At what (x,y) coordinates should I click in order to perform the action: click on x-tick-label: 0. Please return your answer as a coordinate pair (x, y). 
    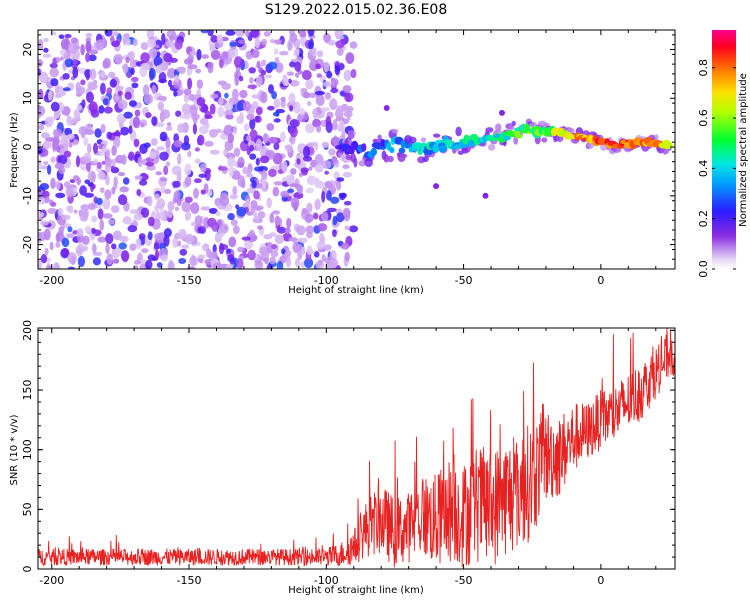
    Looking at the image, I should click on (600, 280).